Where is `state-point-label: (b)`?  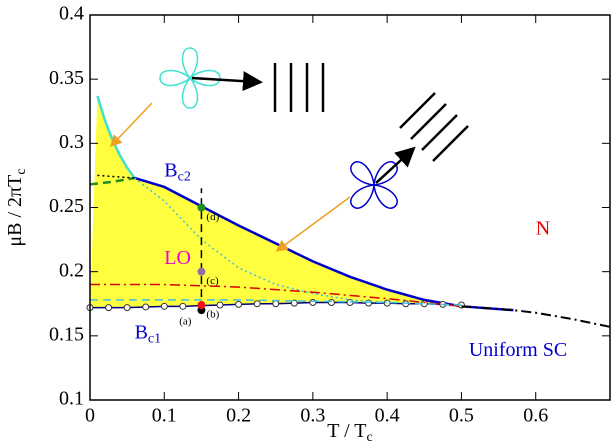
state-point-label: (b) is located at coordinates (212, 315).